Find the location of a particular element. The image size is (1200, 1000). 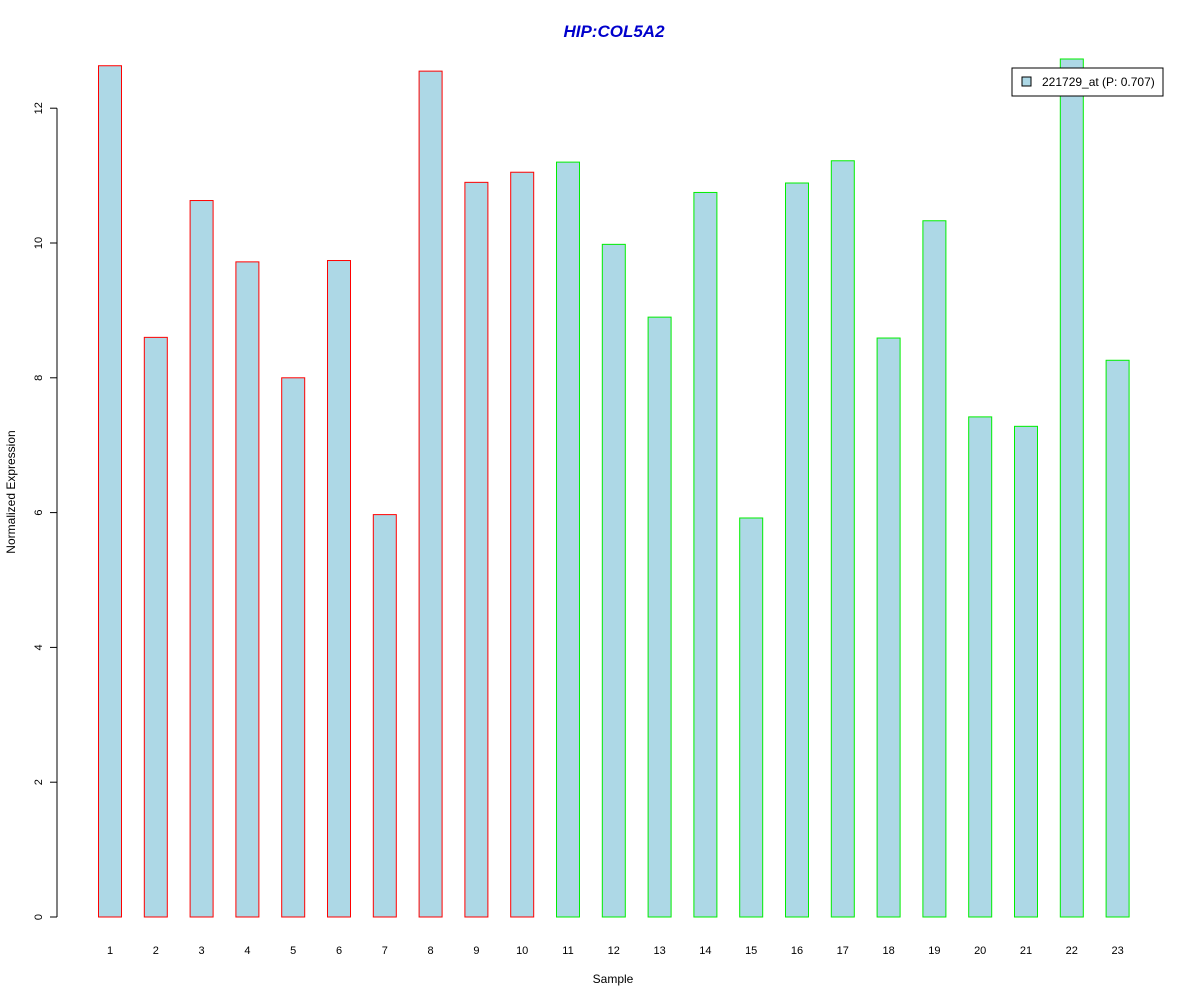

x-axis-tick-labels: 1 2 3 4 5 6 7 8 9 10 11 12 13 14 15 16 17 18 19 20 21 22 23 is located at coordinates (615, 951).